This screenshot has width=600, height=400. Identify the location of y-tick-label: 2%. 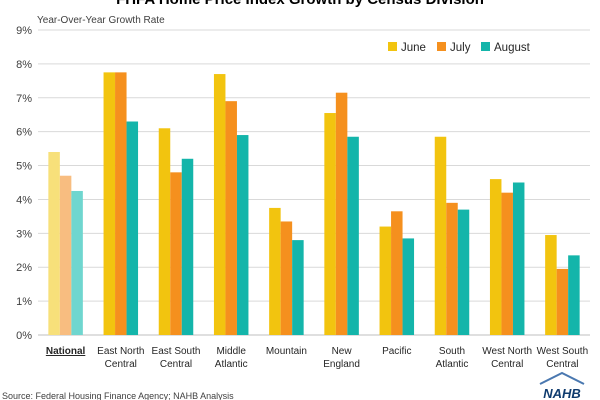
(24, 268).